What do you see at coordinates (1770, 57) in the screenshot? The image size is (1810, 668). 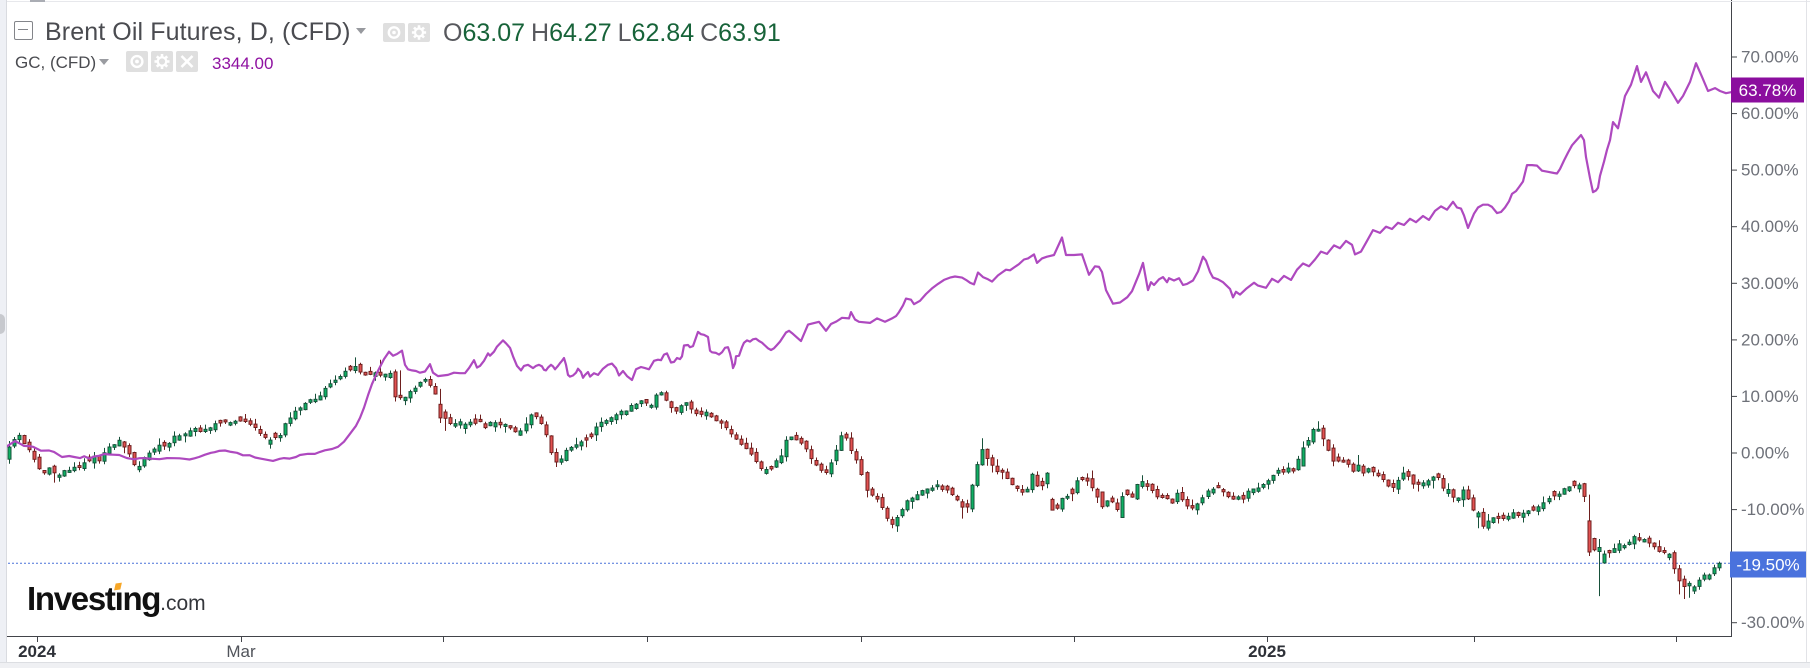 I see `svg-text: 70.00%` at bounding box center [1770, 57].